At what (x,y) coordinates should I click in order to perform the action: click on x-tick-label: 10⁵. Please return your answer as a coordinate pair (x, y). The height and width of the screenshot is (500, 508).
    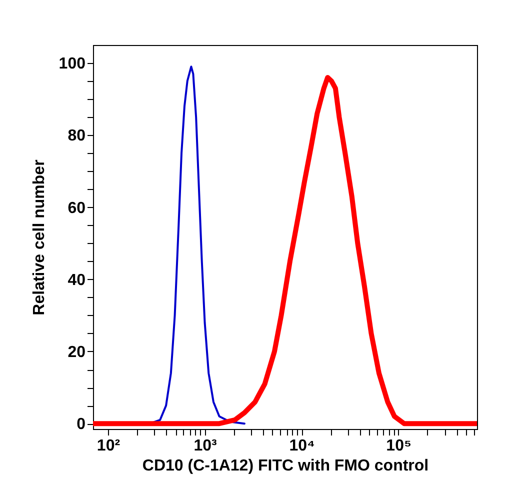
    Looking at the image, I should click on (399, 446).